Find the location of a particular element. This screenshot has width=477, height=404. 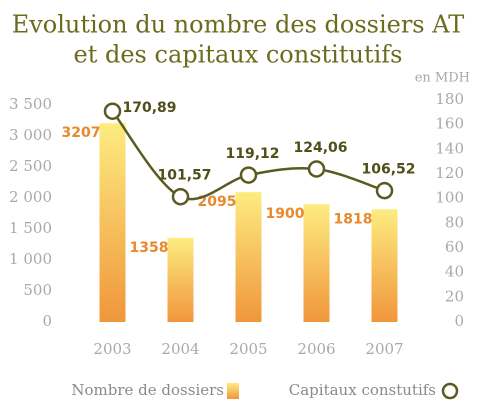

y2-tick-label: 180 is located at coordinates (449, 99).